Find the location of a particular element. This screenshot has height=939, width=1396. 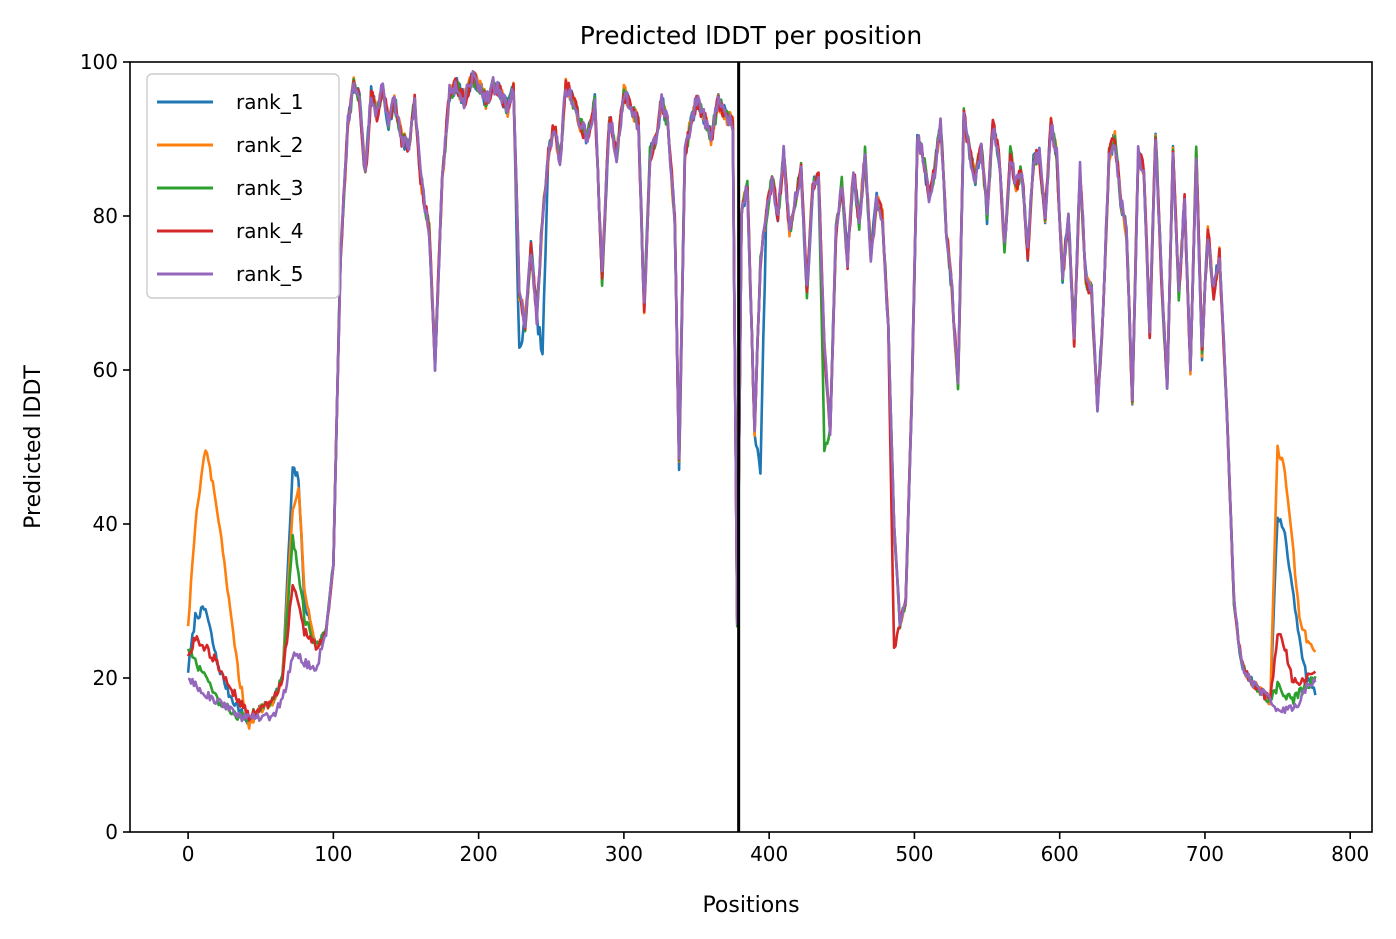

legend: rank_1 rank_2 rank_3 rank_4 rank_5 is located at coordinates (243, 186).